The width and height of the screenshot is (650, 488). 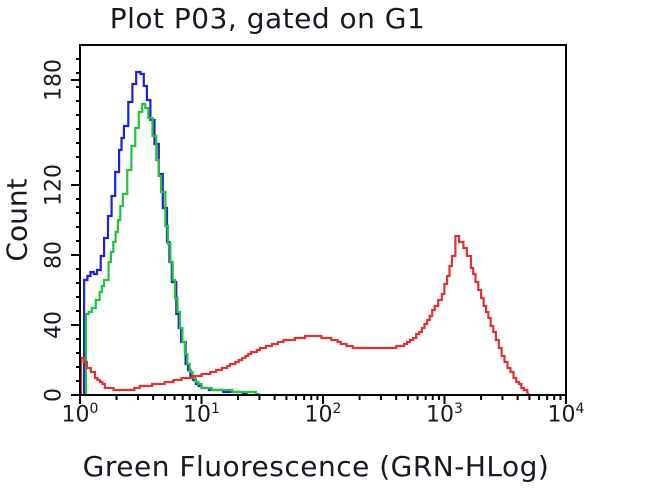 What do you see at coordinates (54, 255) in the screenshot?
I see `y-tick-label-80: 80` at bounding box center [54, 255].